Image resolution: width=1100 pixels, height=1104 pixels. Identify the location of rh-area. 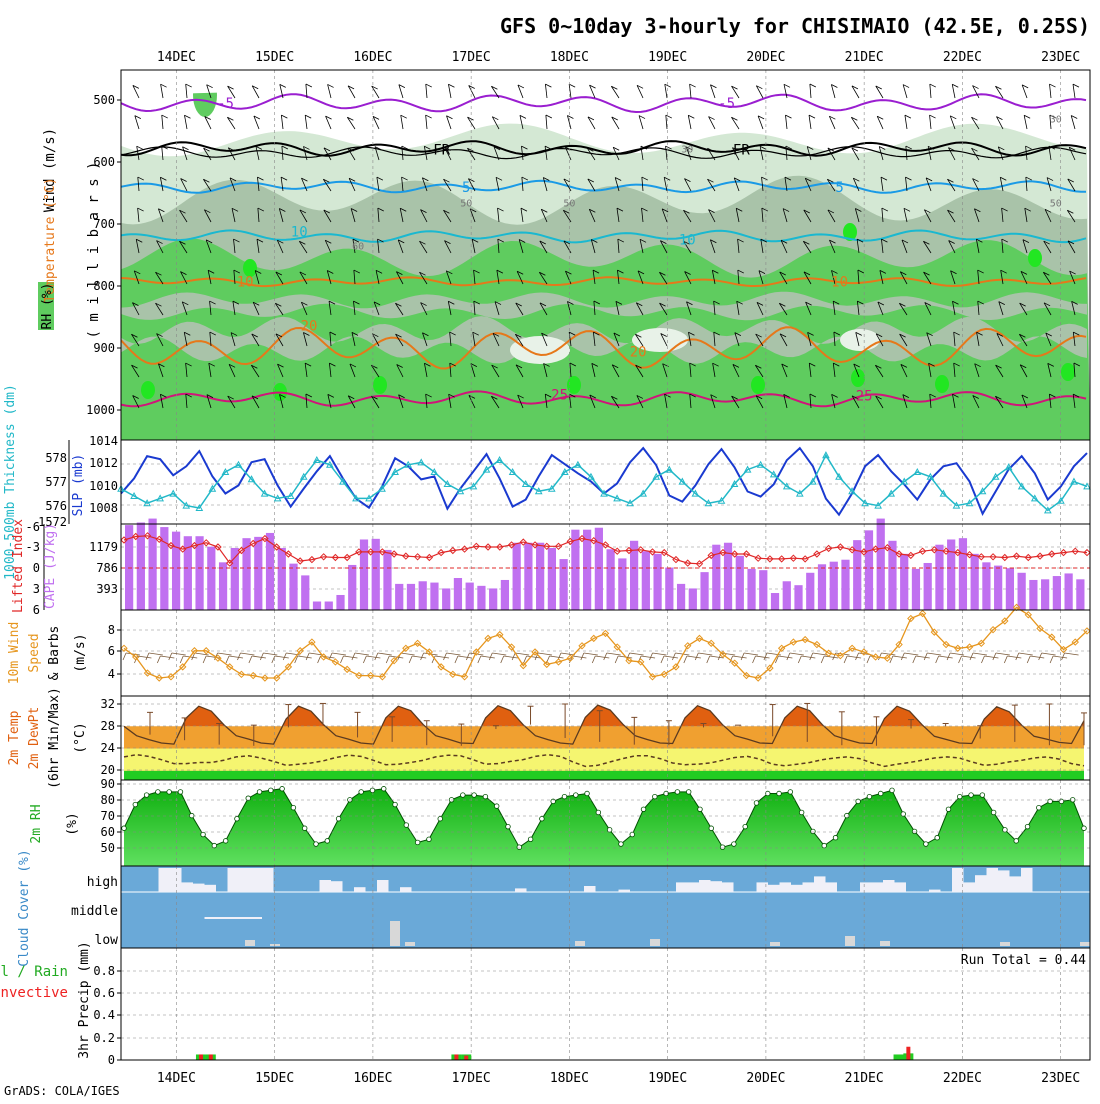
(604, 827).